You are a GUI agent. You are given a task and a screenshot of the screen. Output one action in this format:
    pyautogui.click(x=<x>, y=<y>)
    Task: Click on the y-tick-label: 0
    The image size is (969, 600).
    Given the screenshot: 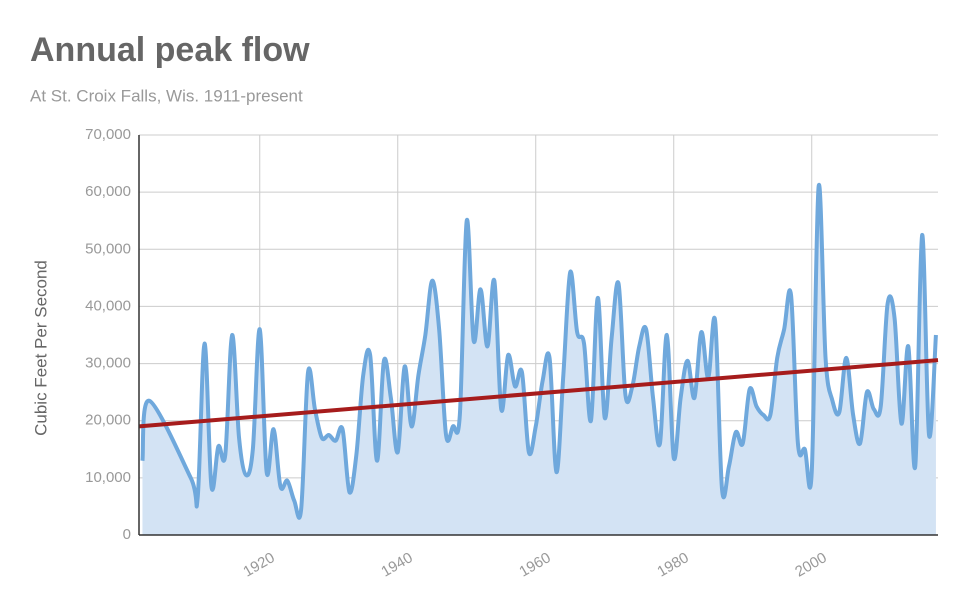 What is the action you would take?
    pyautogui.click(x=127, y=534)
    